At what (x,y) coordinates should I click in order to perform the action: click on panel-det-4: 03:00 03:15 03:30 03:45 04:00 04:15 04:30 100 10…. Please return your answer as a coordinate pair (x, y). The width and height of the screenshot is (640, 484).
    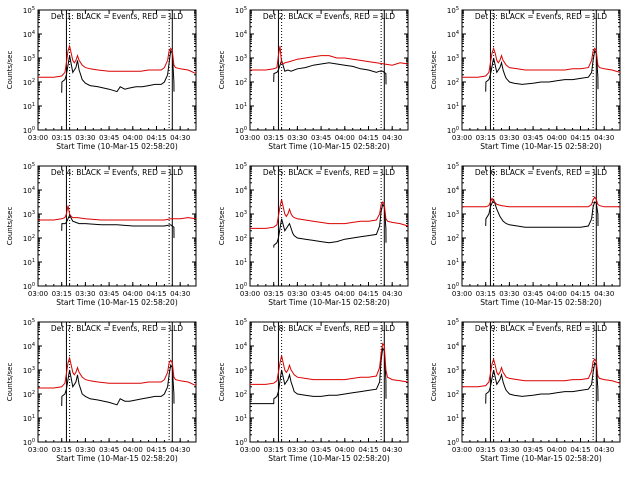
    Looking at the image, I should click on (101, 234).